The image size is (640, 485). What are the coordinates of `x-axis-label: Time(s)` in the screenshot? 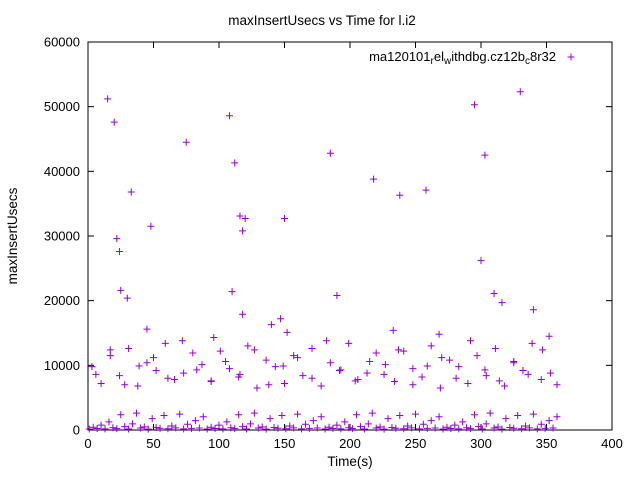 It's located at (349, 461).